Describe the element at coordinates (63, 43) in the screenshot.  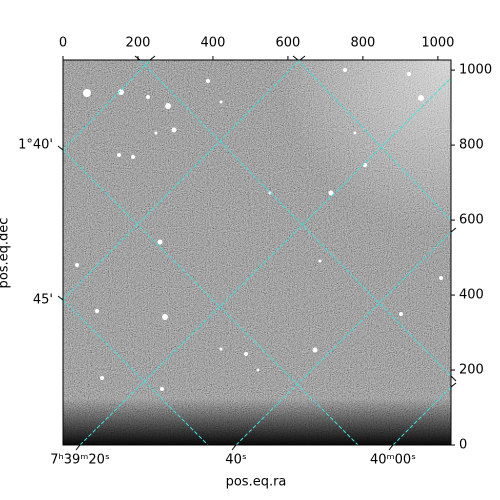
I see `x-tick-label: 0` at that location.